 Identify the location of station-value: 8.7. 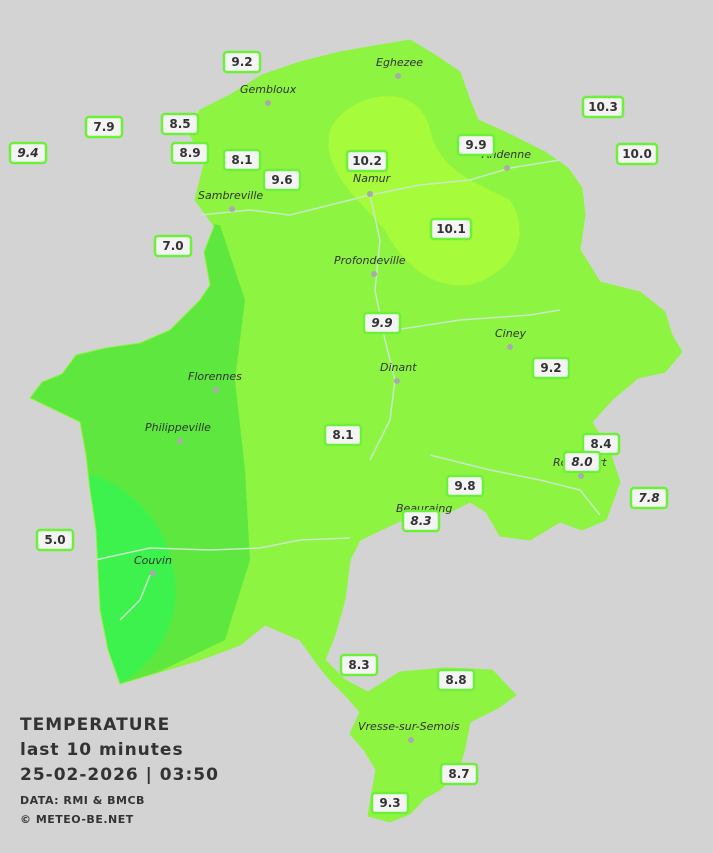
(458, 774).